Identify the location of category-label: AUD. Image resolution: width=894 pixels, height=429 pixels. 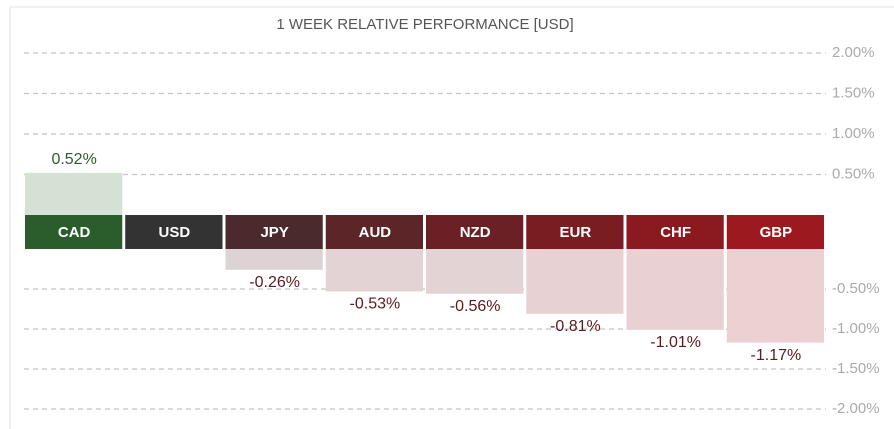
(375, 232).